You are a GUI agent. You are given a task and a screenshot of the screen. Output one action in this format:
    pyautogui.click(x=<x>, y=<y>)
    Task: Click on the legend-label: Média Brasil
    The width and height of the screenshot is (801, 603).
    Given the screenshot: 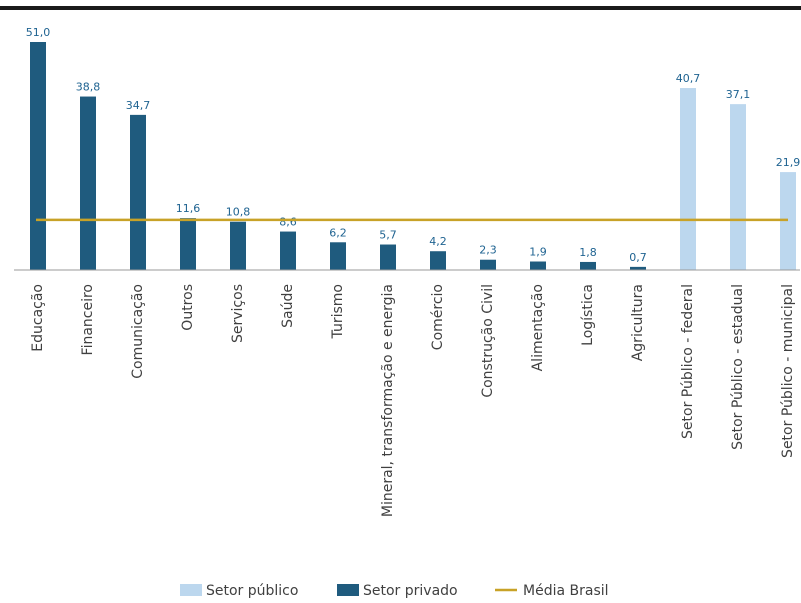 What is the action you would take?
    pyautogui.click(x=566, y=591)
    